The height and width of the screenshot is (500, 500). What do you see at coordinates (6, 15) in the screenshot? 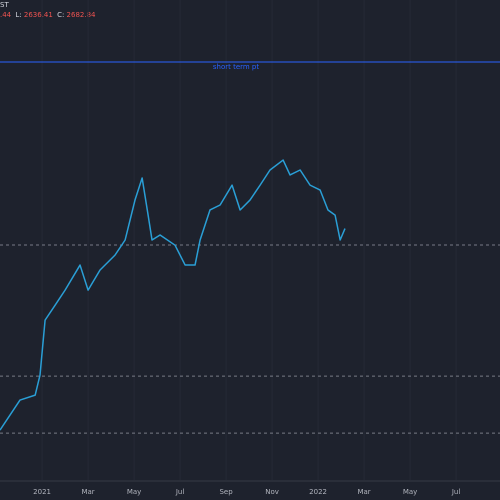
I see `high-fragment: .44` at bounding box center [6, 15].